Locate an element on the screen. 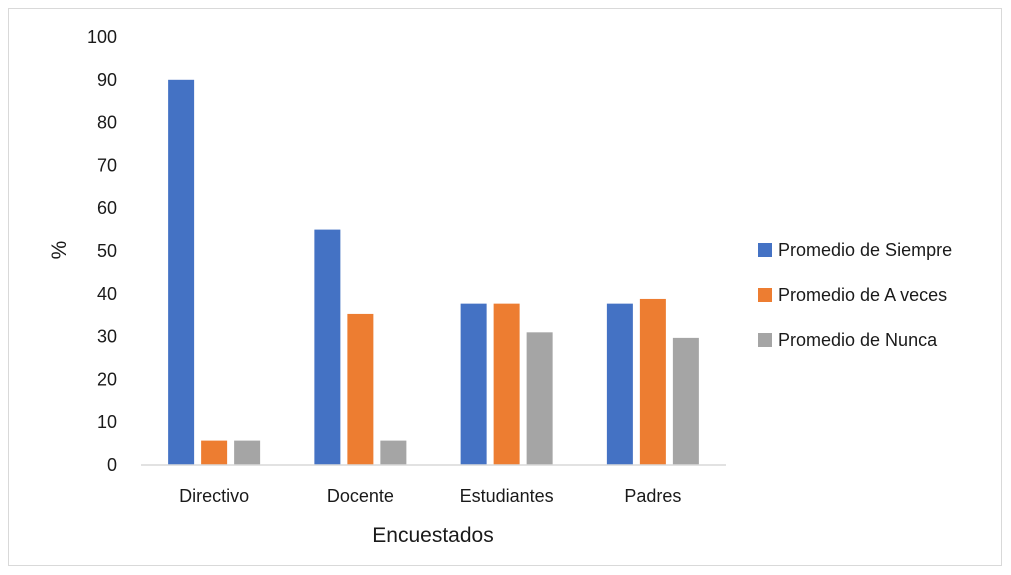 The width and height of the screenshot is (1011, 575). bar-promedio-de-a-veces-estudiantes is located at coordinates (506, 384).